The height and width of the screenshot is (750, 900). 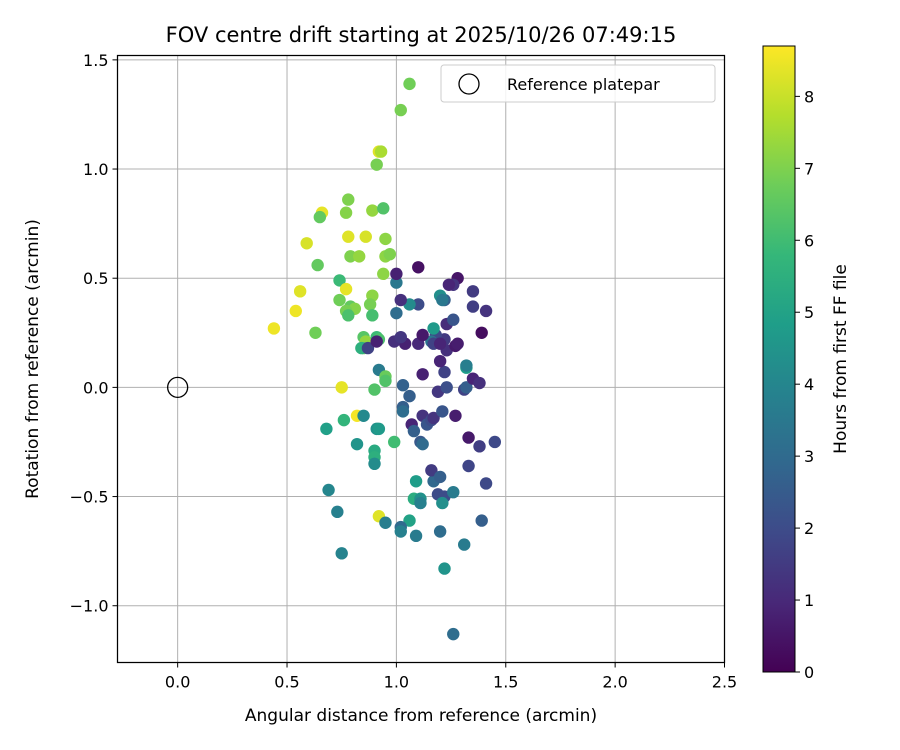 What do you see at coordinates (841, 359) in the screenshot?
I see `colorbar-label: Hours from first FF file` at bounding box center [841, 359].